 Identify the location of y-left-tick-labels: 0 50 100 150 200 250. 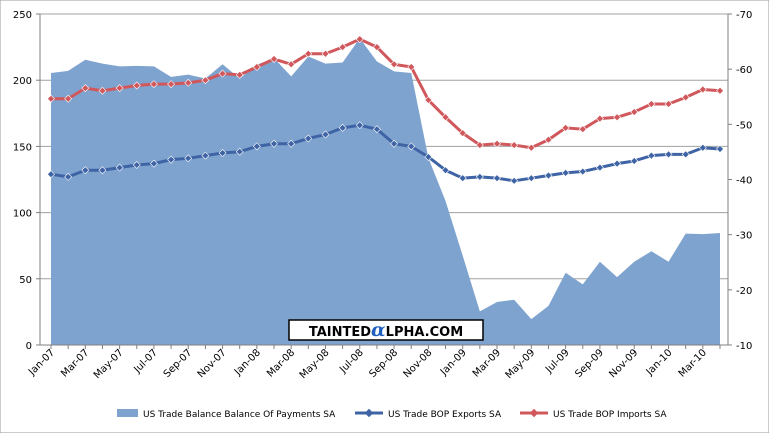
(22, 181).